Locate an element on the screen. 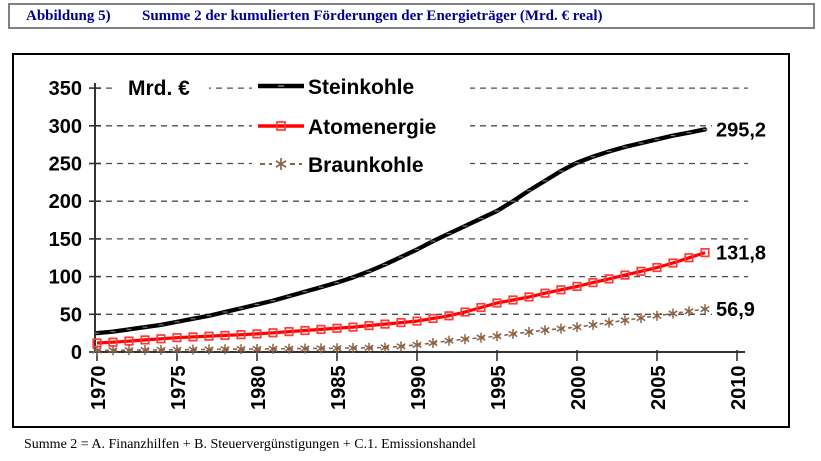 This screenshot has width=821, height=461. legend-item-bg is located at coordinates (361, 164).